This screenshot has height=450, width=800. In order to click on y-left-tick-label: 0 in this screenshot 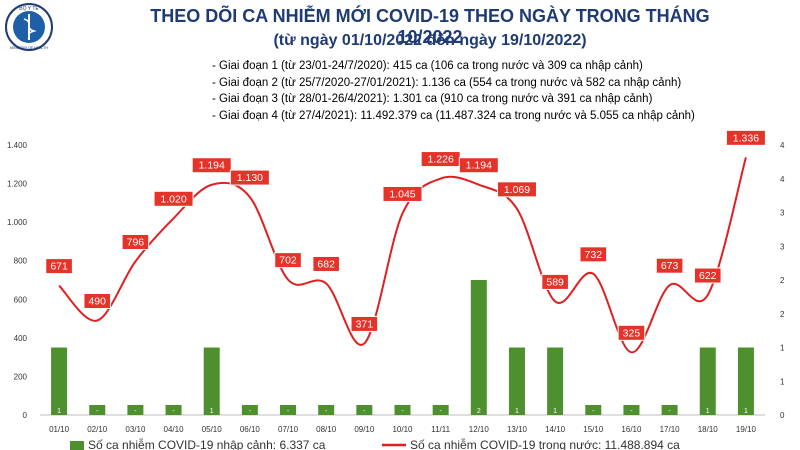, I will do `click(25, 415)`.